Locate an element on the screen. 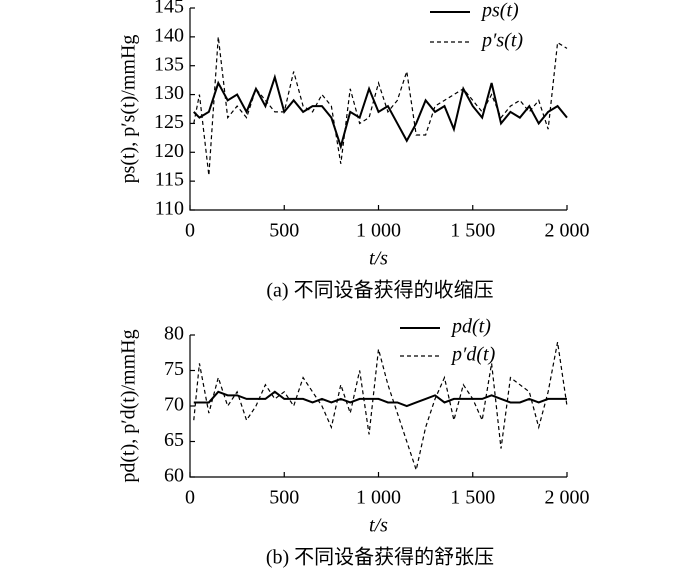  caption: (b) 不同设备获得的舒张压 is located at coordinates (380, 557).